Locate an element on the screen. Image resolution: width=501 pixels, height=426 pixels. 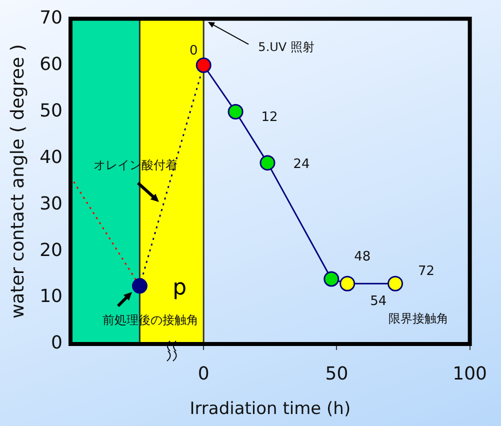
x-tick-label: 100 is located at coordinates (469, 373).